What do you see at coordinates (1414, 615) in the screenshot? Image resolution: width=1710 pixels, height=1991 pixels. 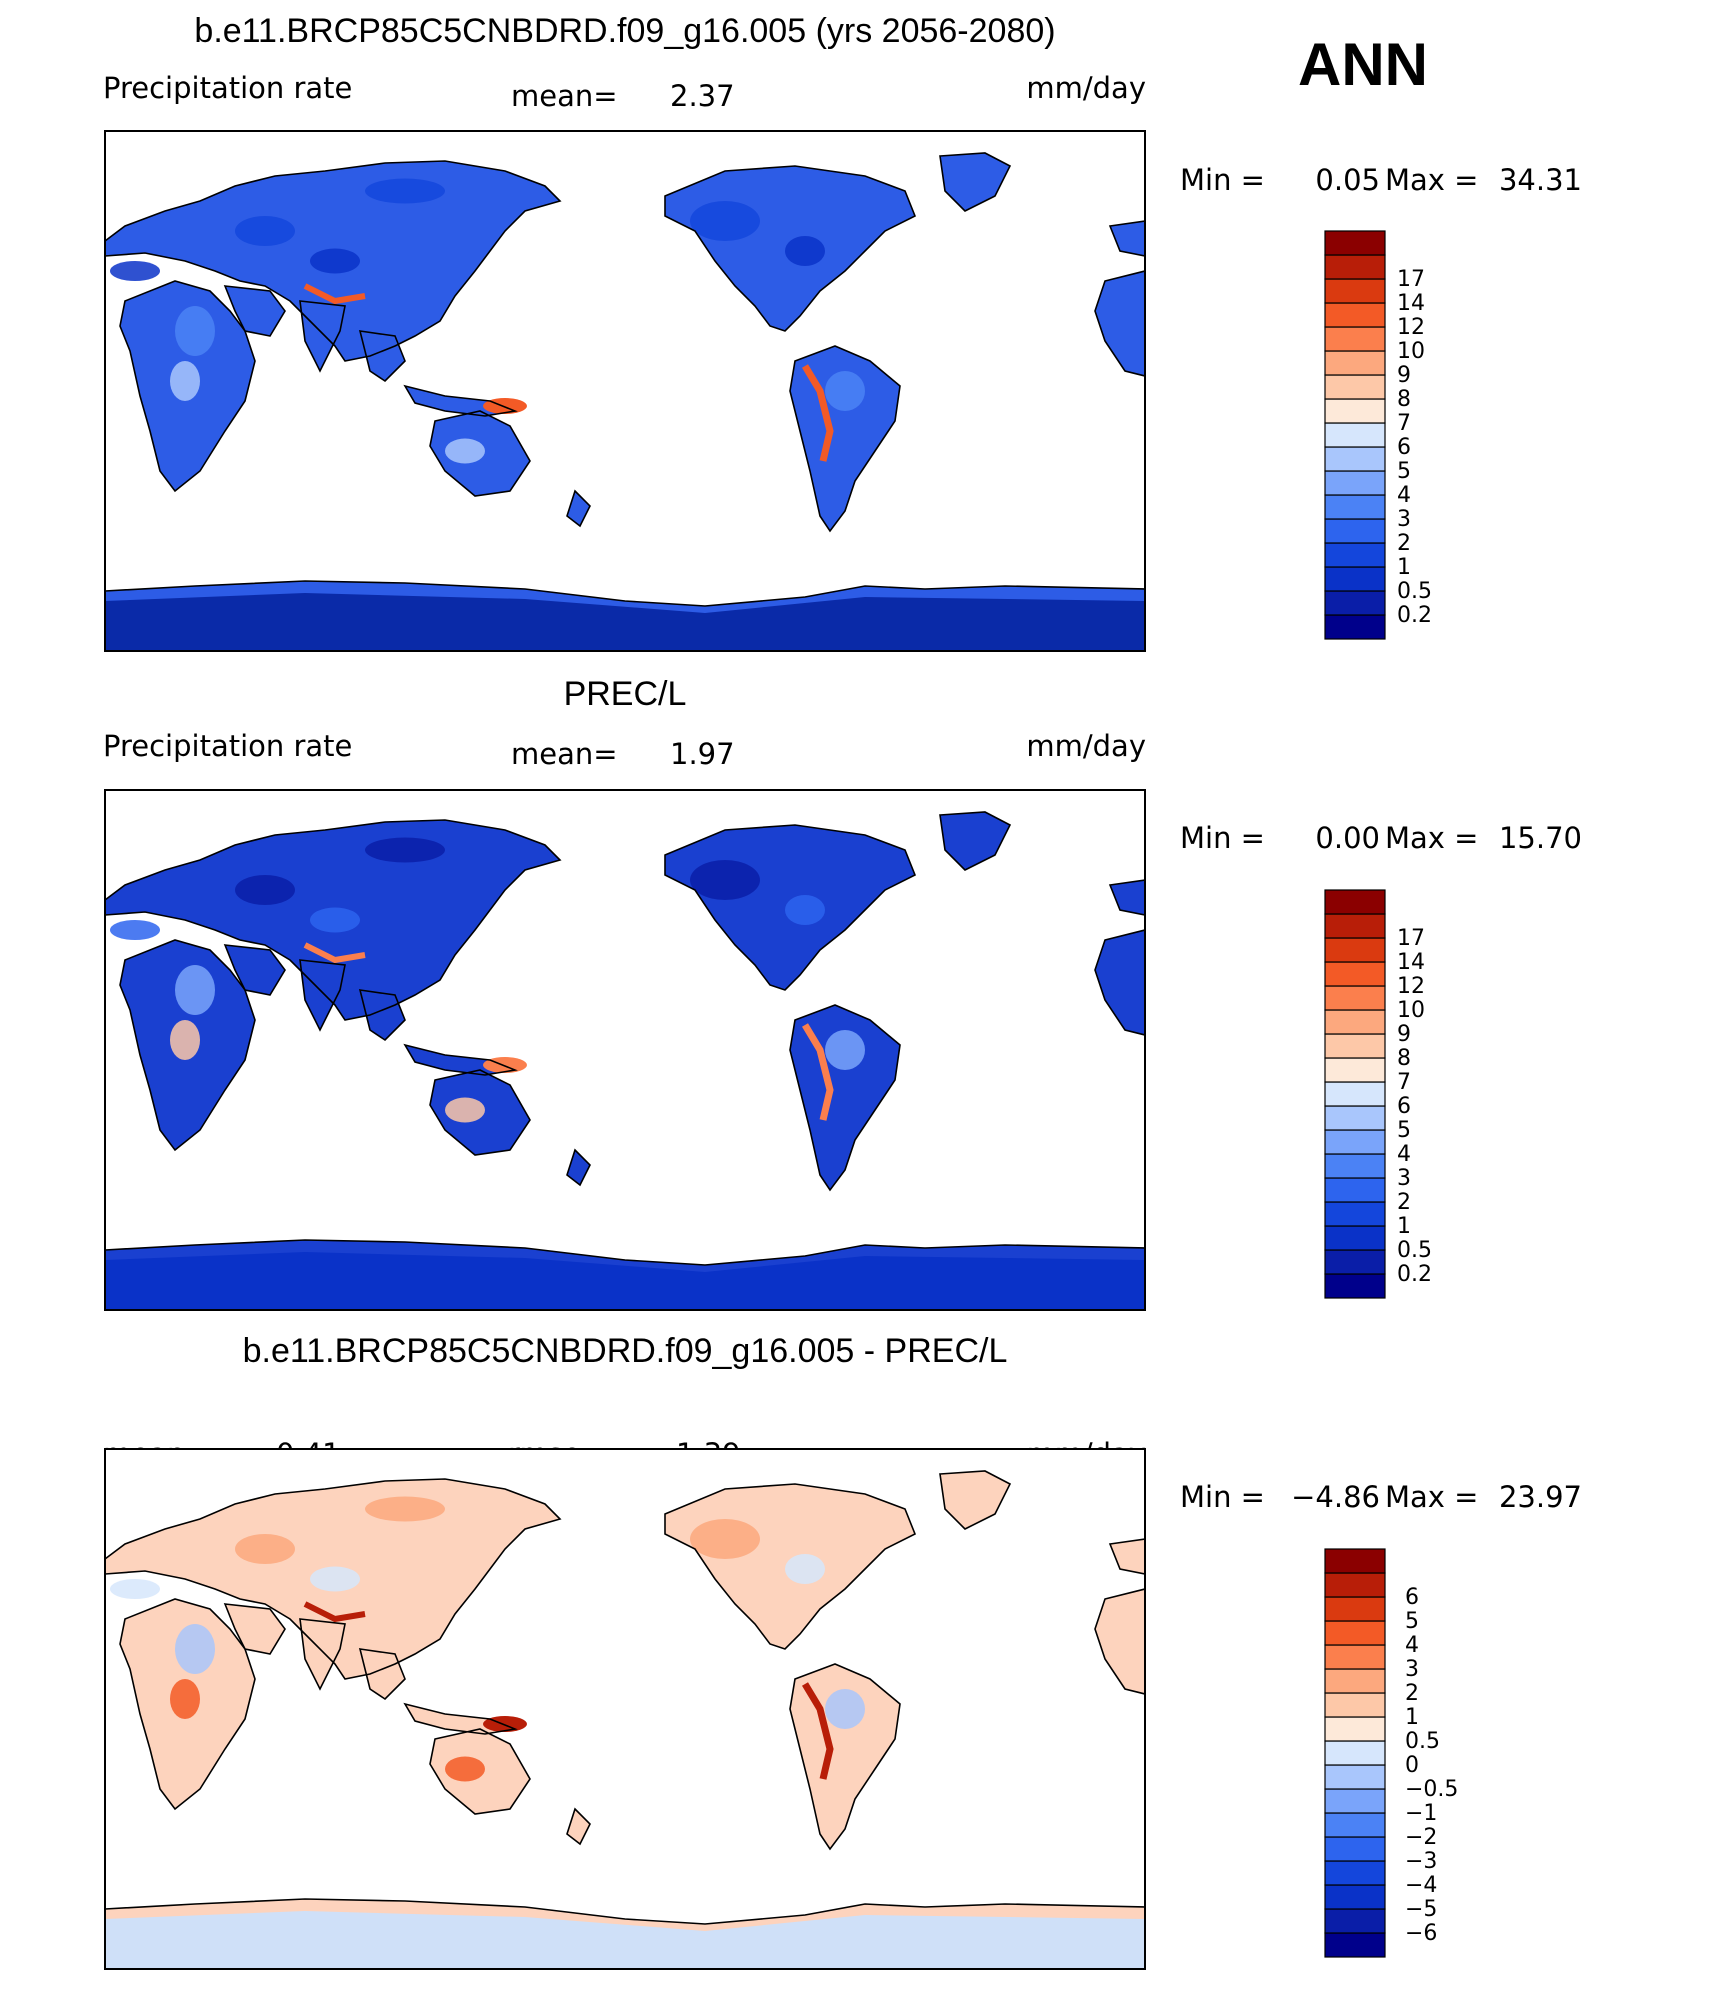 I see `colorbar-tick-label: 0.2` at bounding box center [1414, 615].